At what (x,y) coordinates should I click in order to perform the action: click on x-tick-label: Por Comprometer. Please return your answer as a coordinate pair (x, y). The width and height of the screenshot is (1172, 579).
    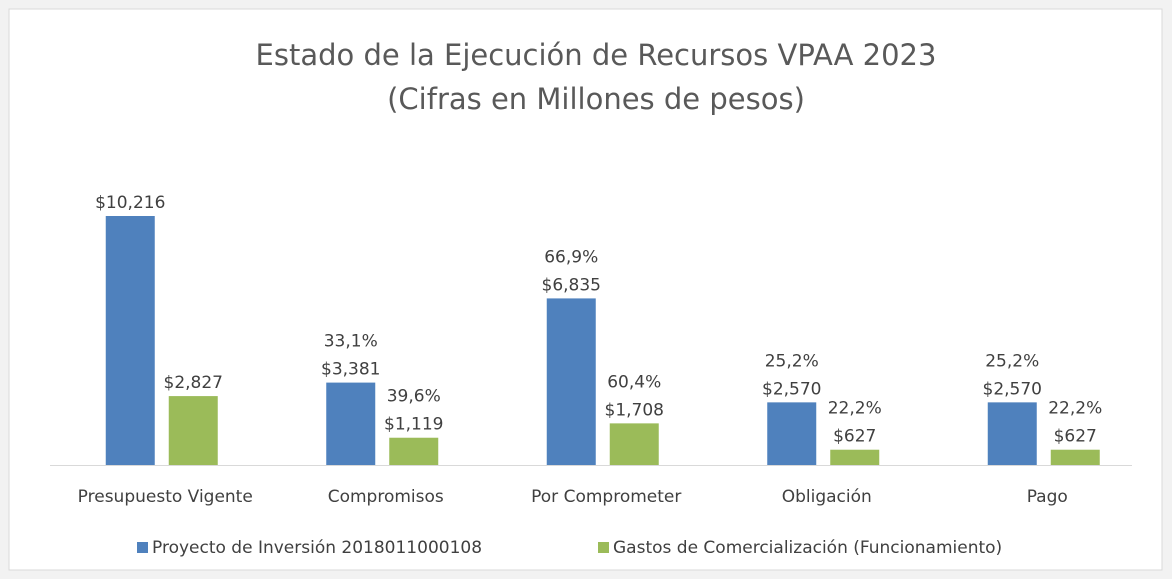
    Looking at the image, I should click on (606, 497).